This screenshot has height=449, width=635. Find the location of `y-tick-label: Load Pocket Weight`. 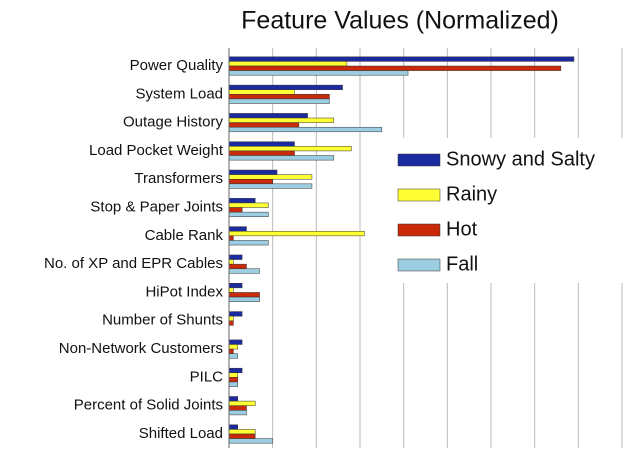

y-tick-label: Load Pocket Weight is located at coordinates (156, 150).